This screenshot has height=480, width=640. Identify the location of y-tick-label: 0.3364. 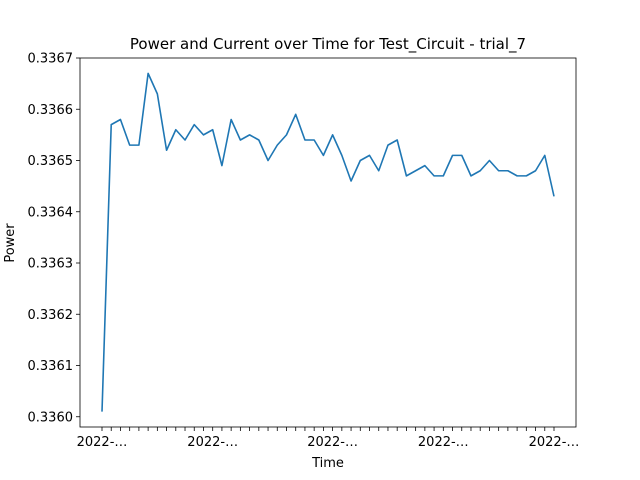
(51, 212).